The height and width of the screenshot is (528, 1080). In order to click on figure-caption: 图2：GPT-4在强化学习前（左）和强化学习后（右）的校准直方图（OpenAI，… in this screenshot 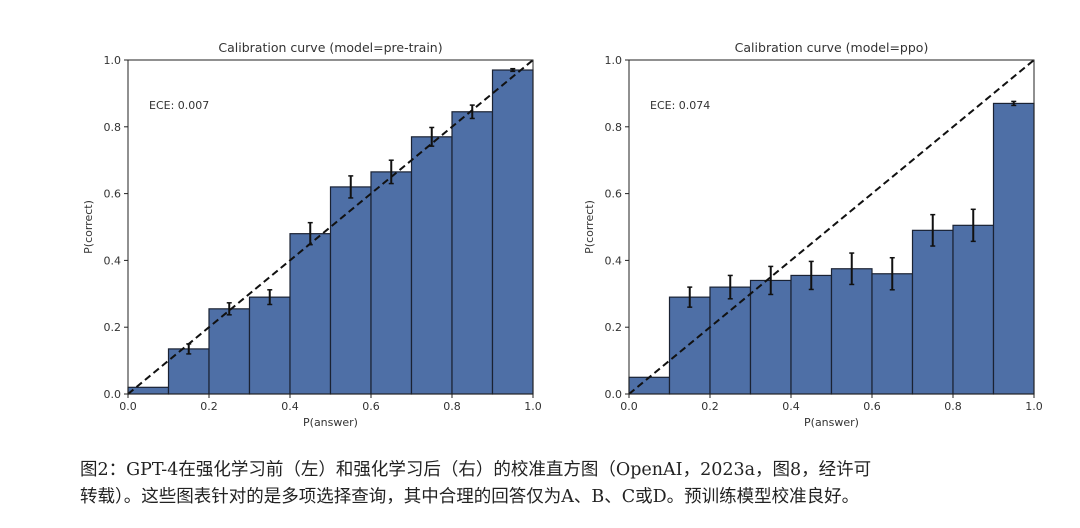, I will do `click(560, 484)`.